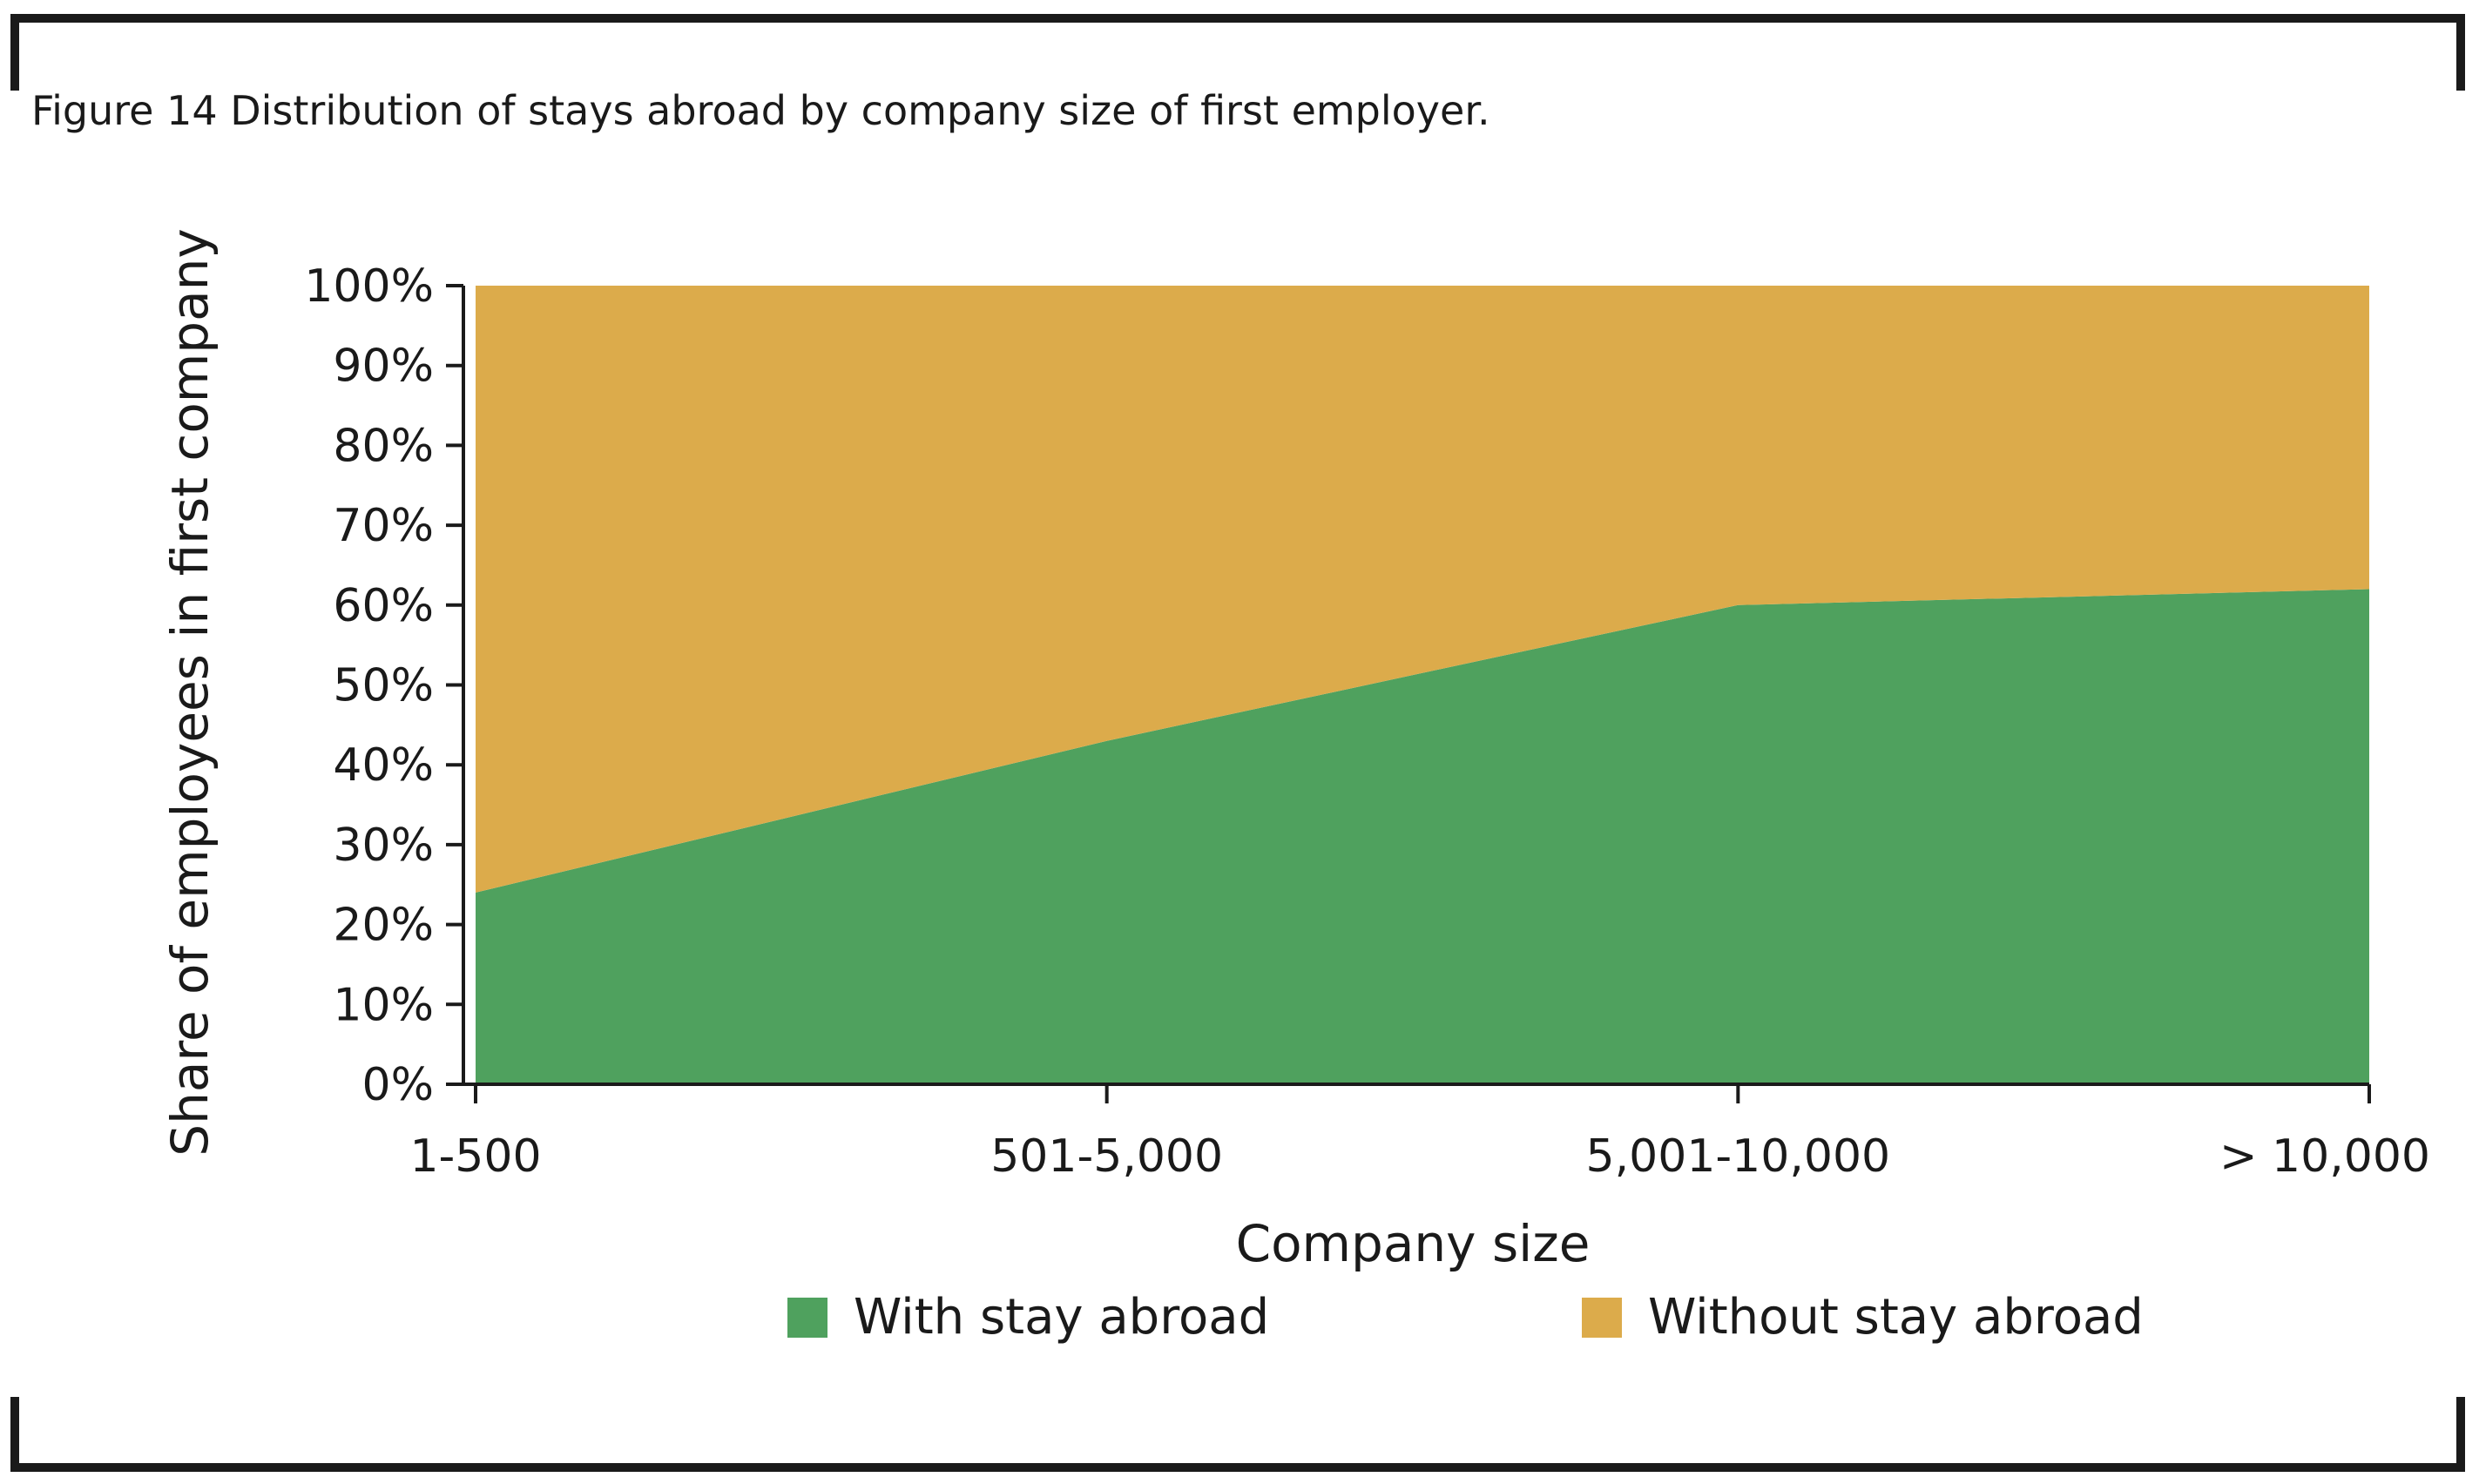 Image resolution: width=2479 pixels, height=1484 pixels. I want to click on x-tick-label: 5,001-10,000, so click(1739, 1156).